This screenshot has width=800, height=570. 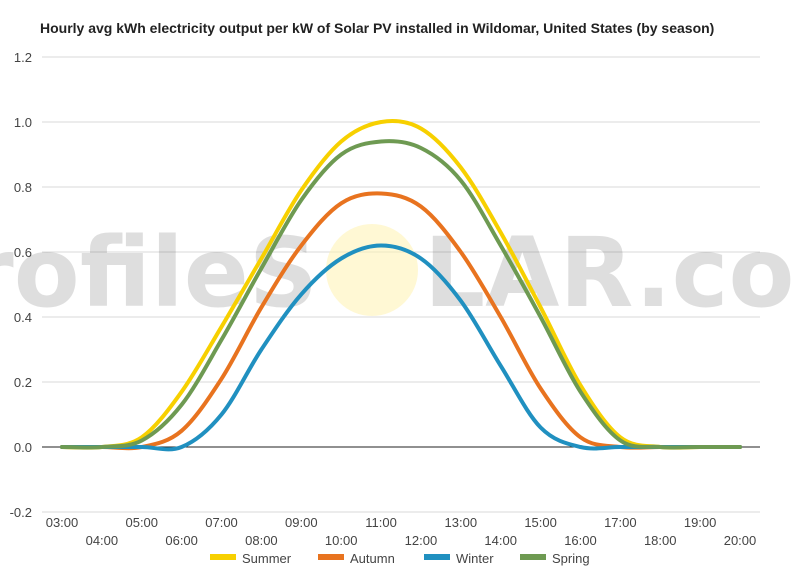 I want to click on x-tick-label: 19:00, so click(x=700, y=522).